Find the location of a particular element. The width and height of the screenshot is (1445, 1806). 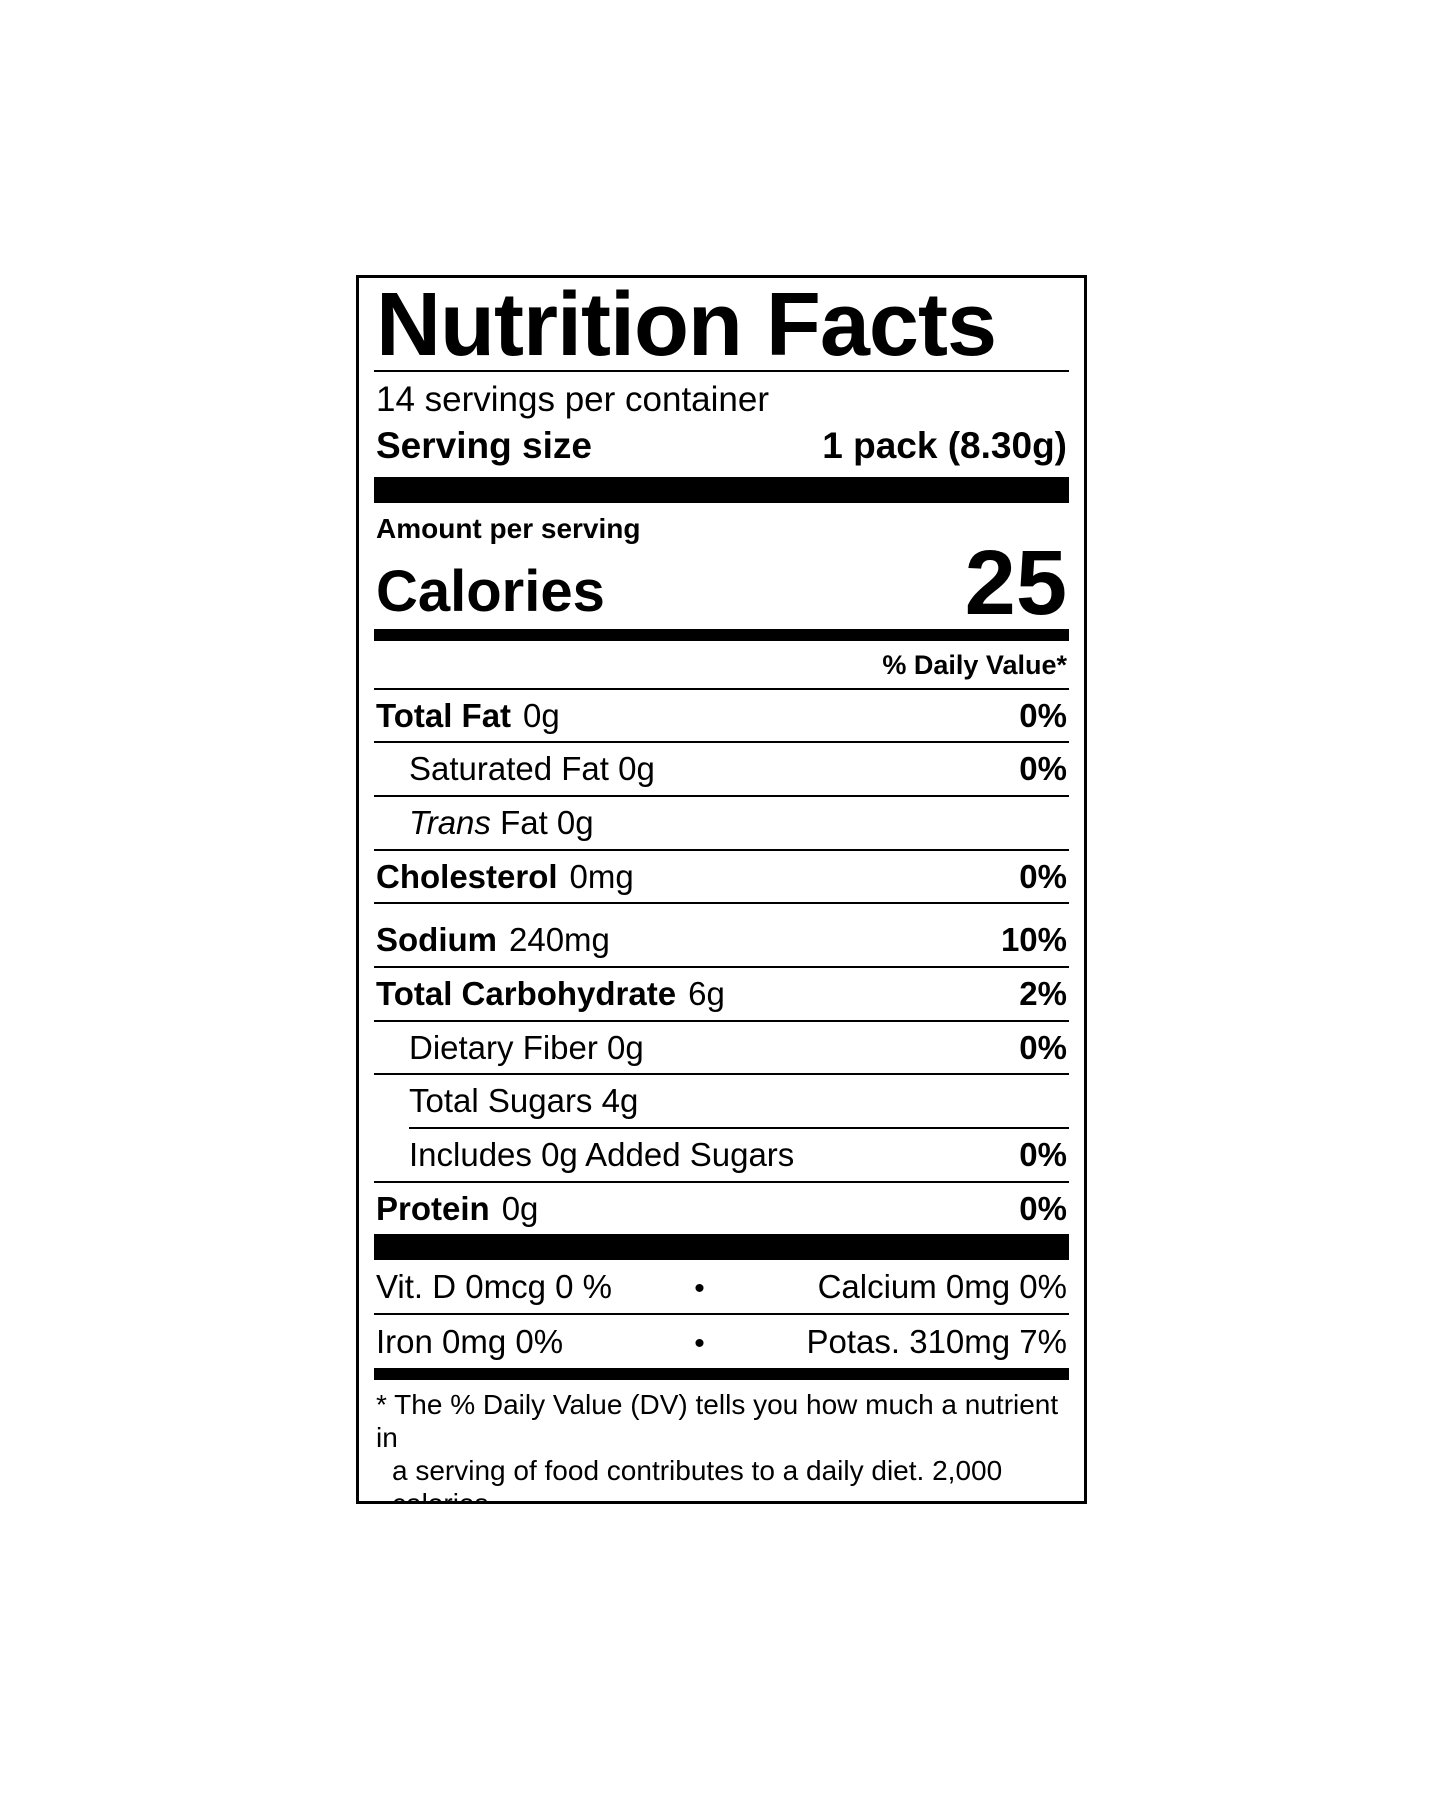

nutrient-dv: 10% is located at coordinates (1033, 940).